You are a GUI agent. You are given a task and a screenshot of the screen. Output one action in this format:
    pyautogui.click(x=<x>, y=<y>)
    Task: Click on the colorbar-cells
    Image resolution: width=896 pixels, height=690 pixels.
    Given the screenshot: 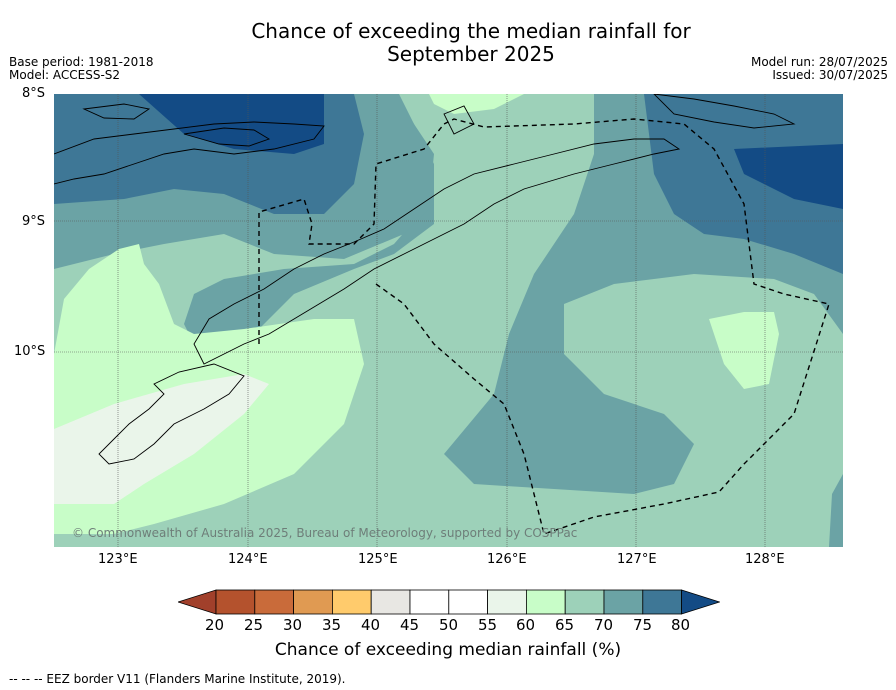 What is the action you would take?
    pyautogui.click(x=449, y=602)
    